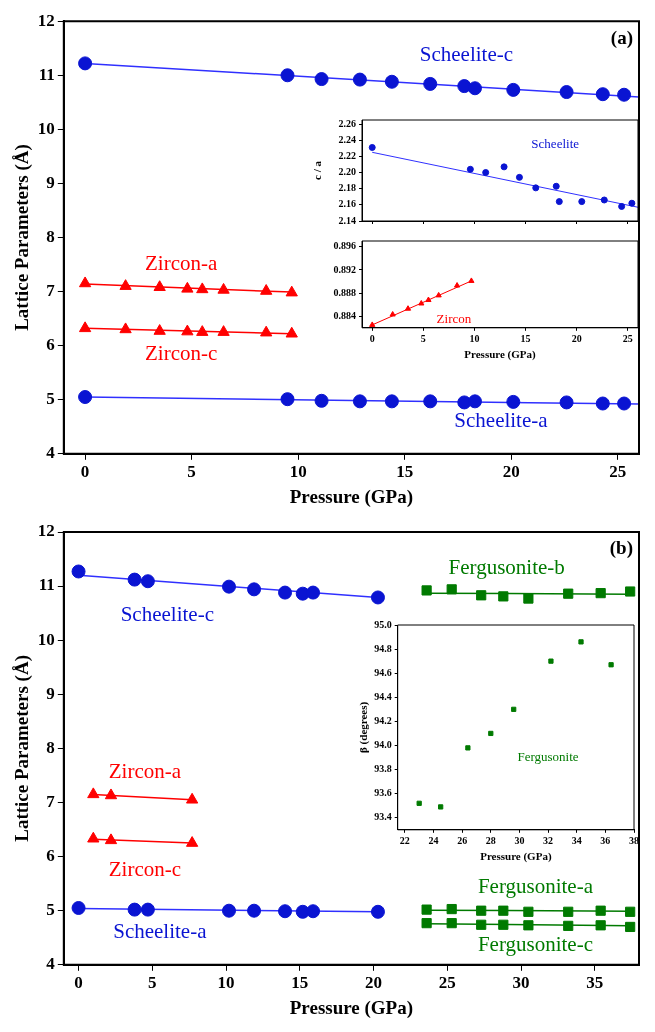 This screenshot has width=655, height=1032. Describe the element at coordinates (347, 139) in the screenshot. I see `y-tick-label: 2.24` at that location.